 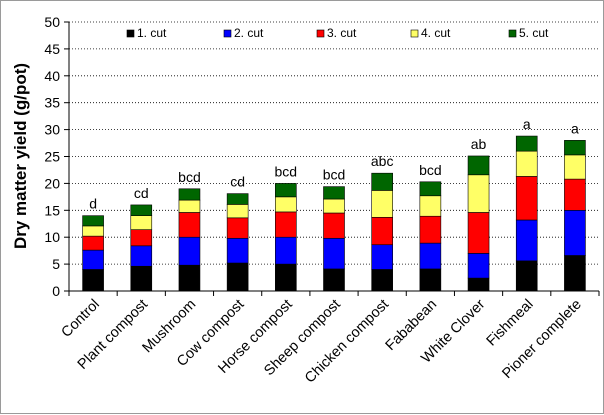 I want to click on significance-letter: d, so click(x=93, y=204).